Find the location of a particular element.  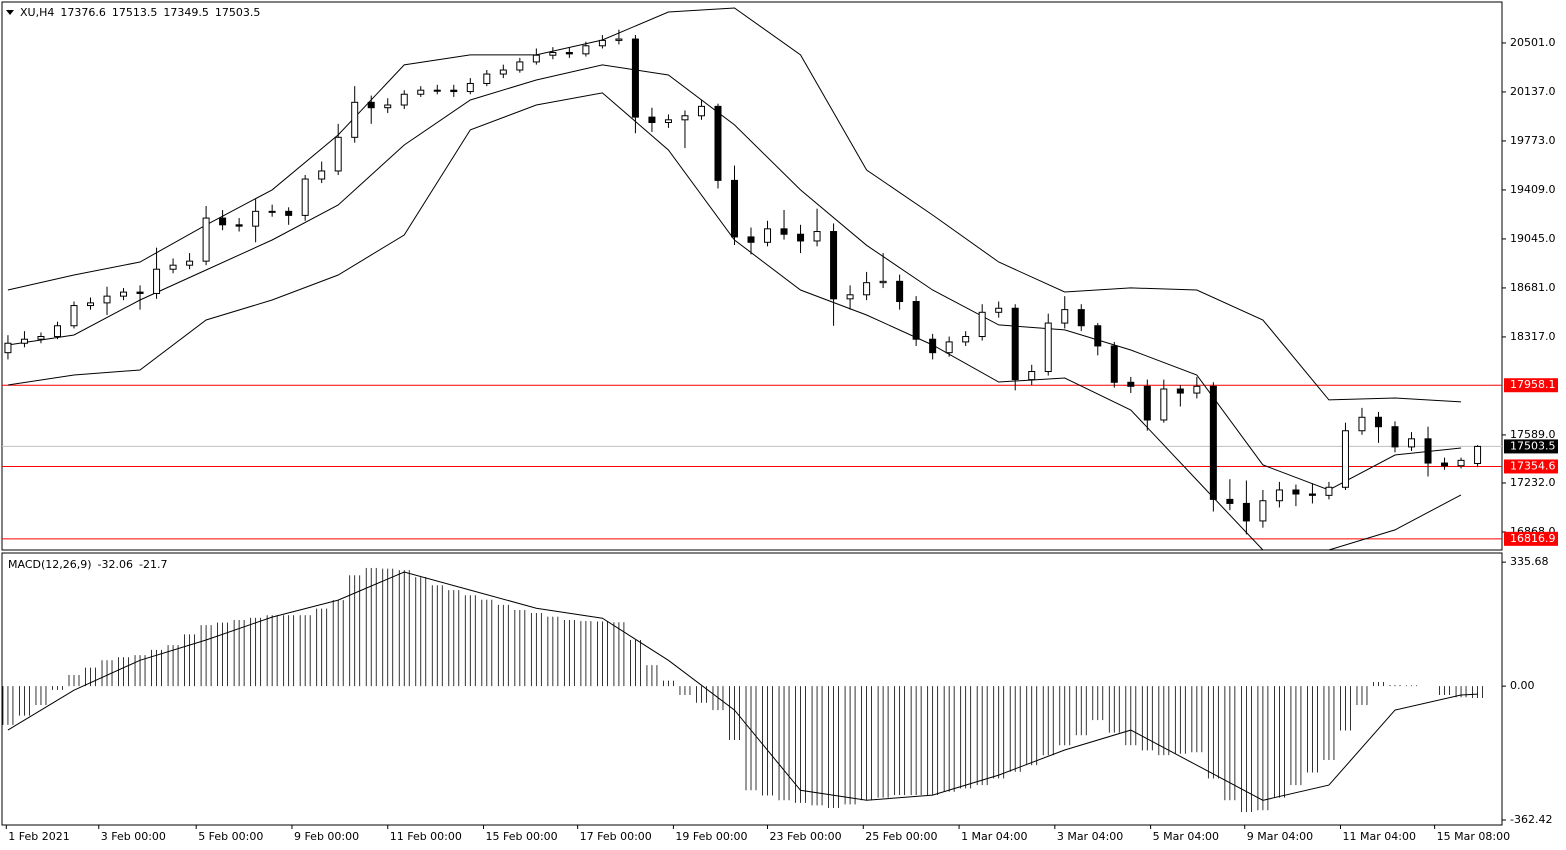

x-tick-label: 1 Feb 2021 is located at coordinates (38, 836).